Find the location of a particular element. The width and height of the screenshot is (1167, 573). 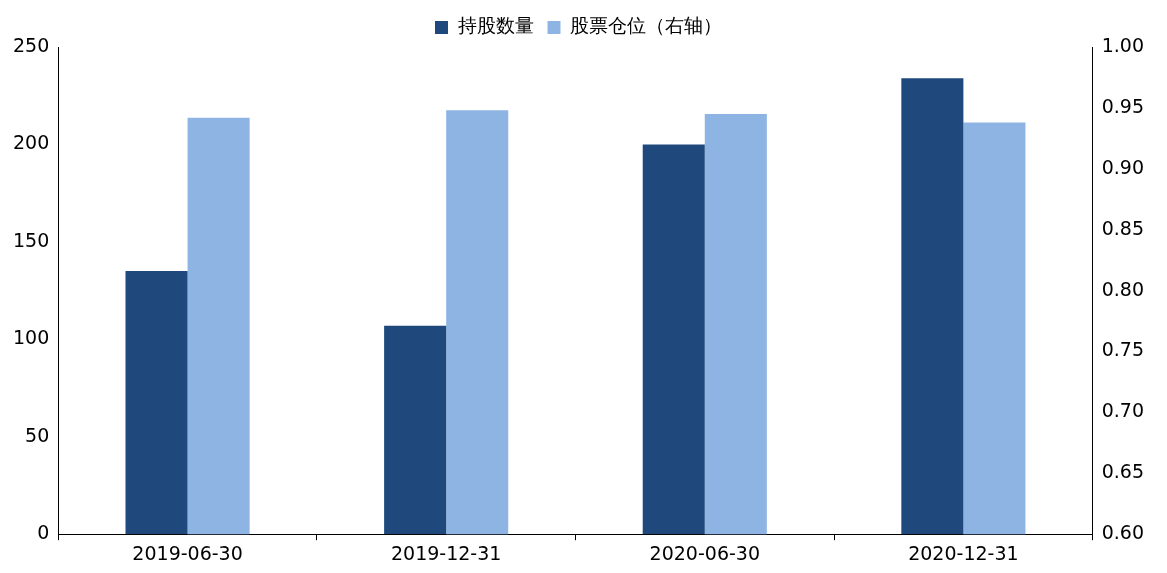

y2-tick-label: 0.70 is located at coordinates (1123, 410).